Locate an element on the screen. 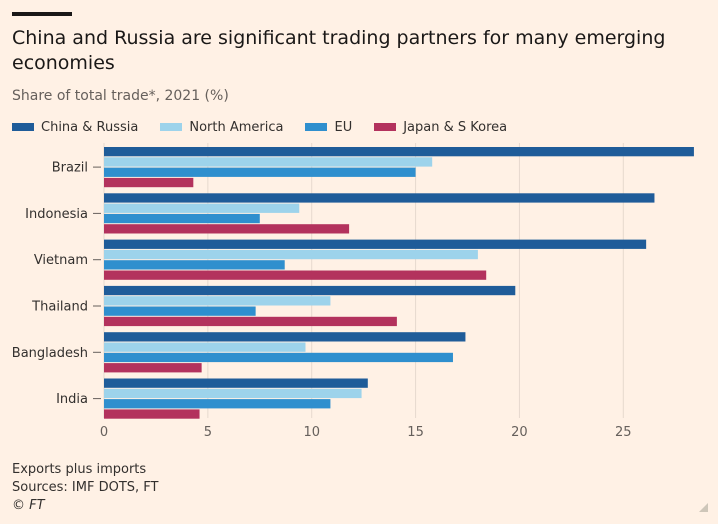 This screenshot has width=718, height=524. footer-note: Exports plus imports is located at coordinates (79, 469).